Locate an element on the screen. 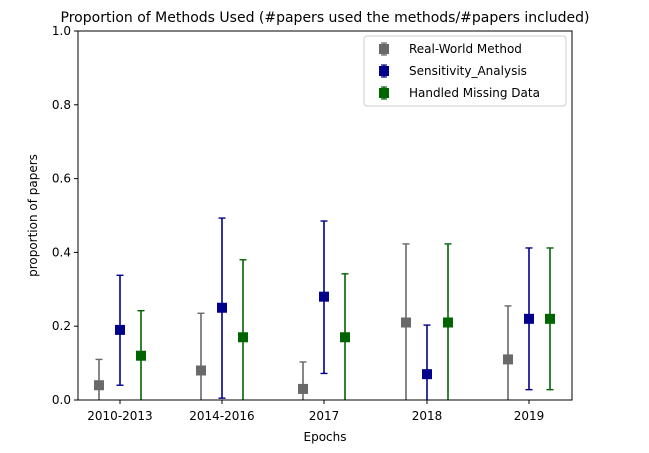  legend-entry: Real-World Method is located at coordinates (450, 49).